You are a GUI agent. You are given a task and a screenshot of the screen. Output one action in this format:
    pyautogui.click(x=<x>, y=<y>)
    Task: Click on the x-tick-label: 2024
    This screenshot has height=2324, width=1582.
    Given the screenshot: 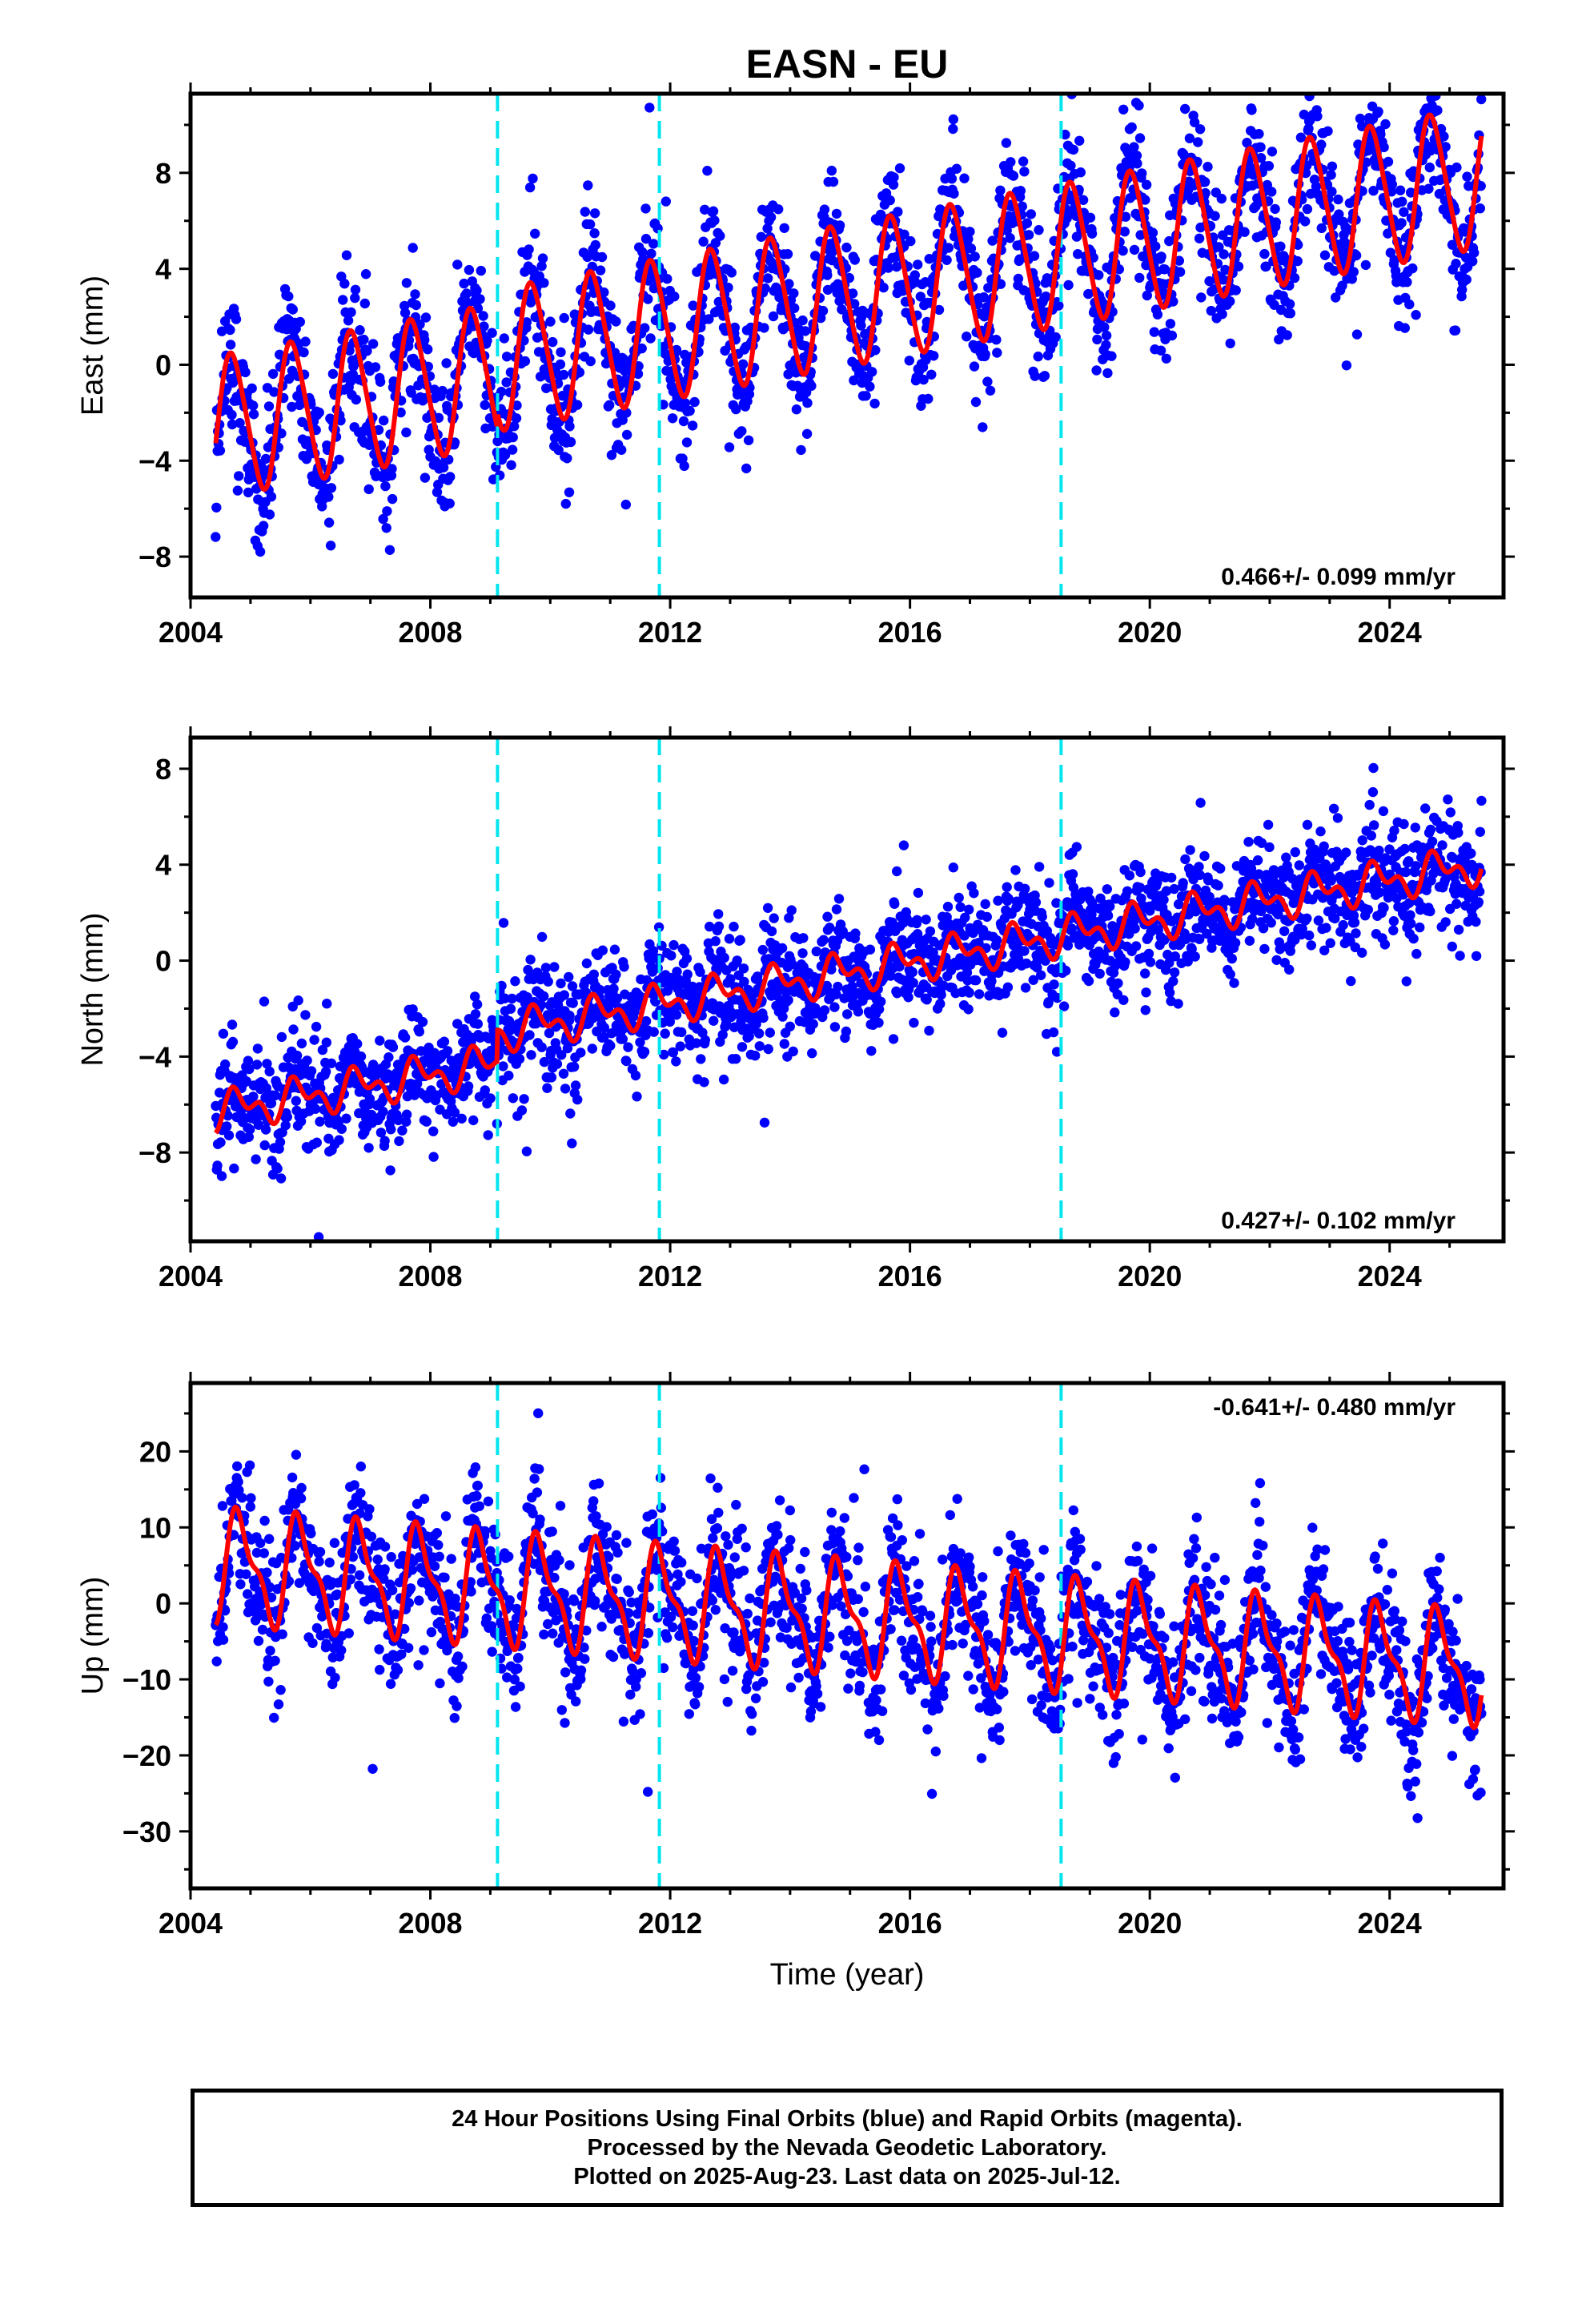 What is the action you would take?
    pyautogui.click(x=1390, y=632)
    